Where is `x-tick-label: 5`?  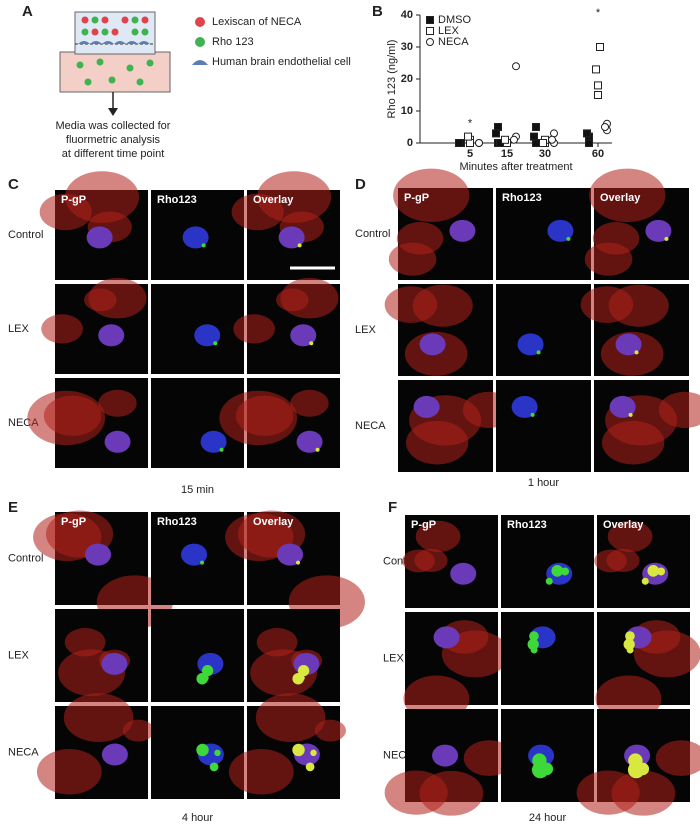 x-tick-label: 5 is located at coordinates (470, 154).